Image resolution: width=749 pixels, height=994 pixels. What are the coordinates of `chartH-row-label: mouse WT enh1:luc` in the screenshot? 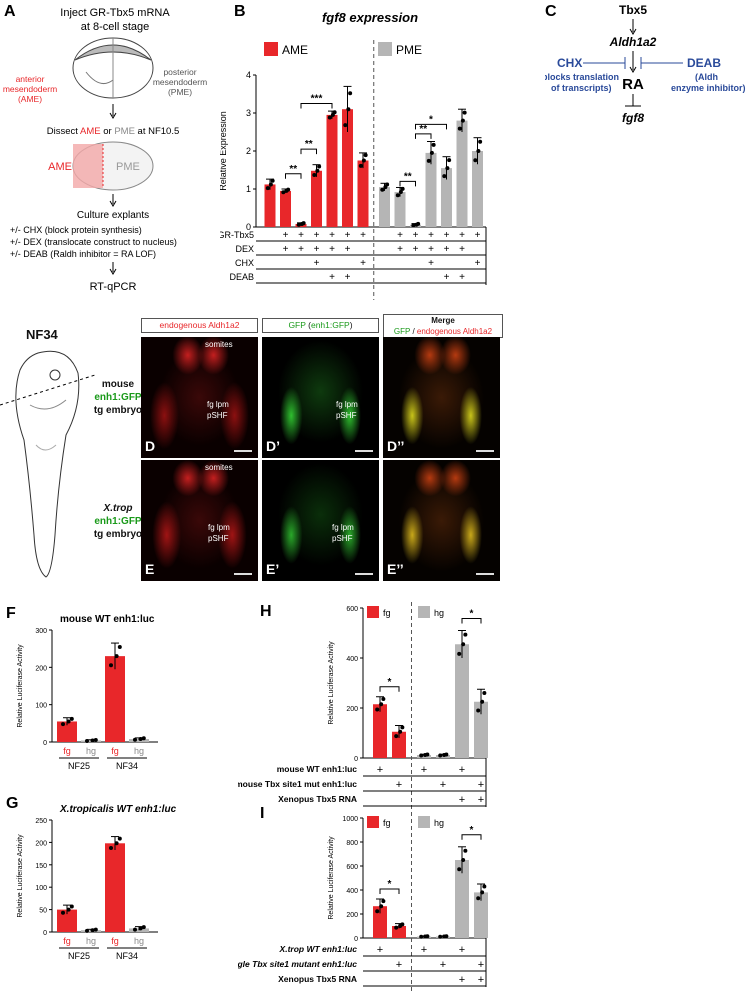 It's located at (317, 769).